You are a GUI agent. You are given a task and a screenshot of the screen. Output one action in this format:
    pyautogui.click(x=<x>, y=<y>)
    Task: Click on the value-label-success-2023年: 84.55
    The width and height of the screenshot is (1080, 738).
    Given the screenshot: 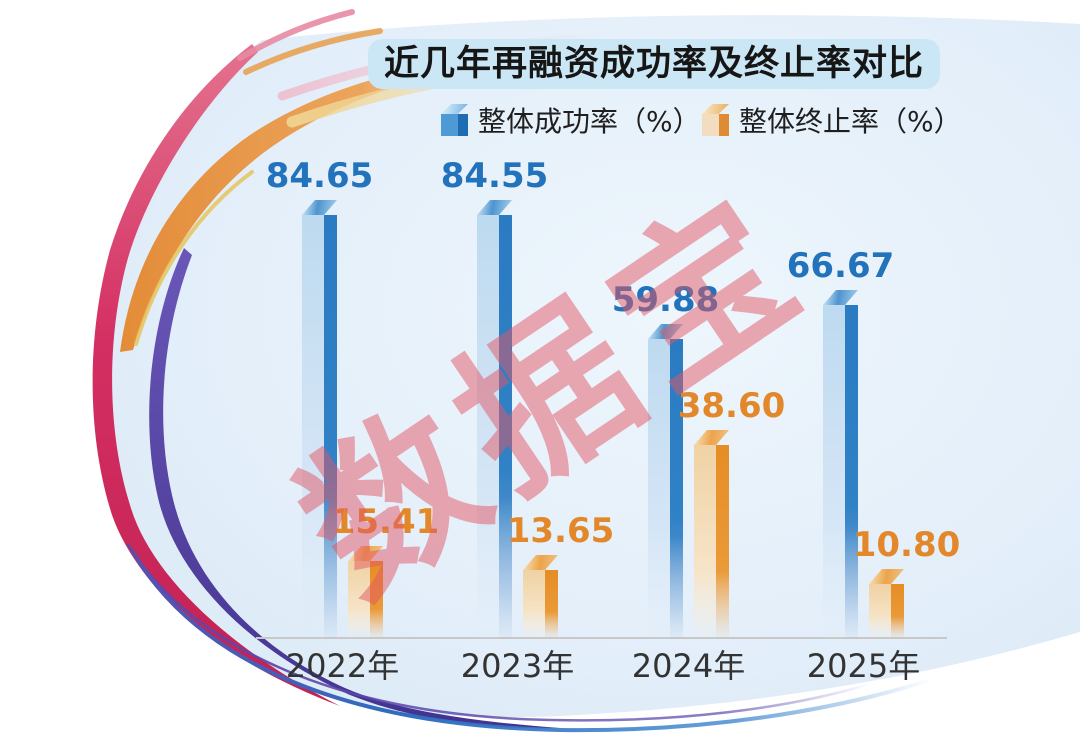 What is the action you would take?
    pyautogui.click(x=494, y=176)
    